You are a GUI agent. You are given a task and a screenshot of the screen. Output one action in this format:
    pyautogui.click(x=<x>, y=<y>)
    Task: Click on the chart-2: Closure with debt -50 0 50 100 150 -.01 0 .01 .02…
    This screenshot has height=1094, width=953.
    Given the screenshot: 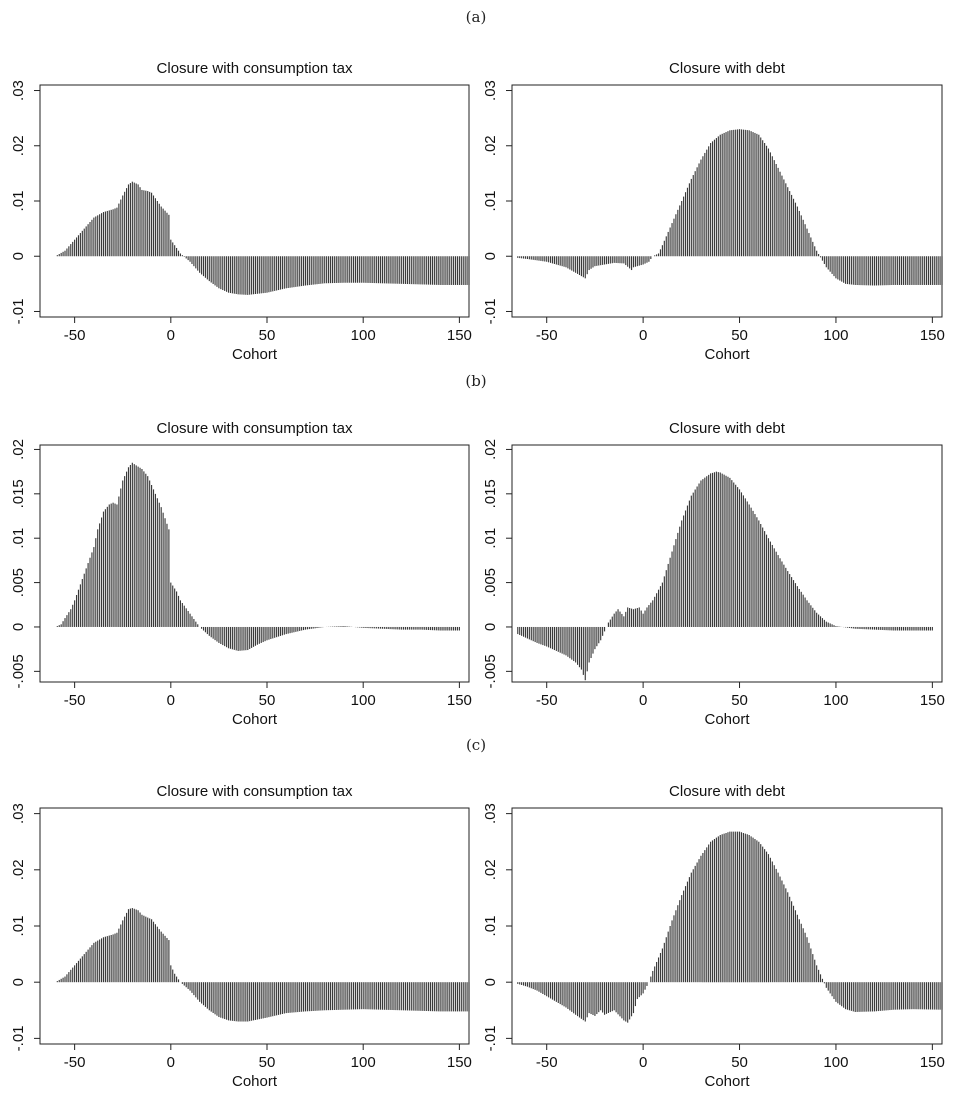 What is the action you would take?
    pyautogui.click(x=713, y=211)
    